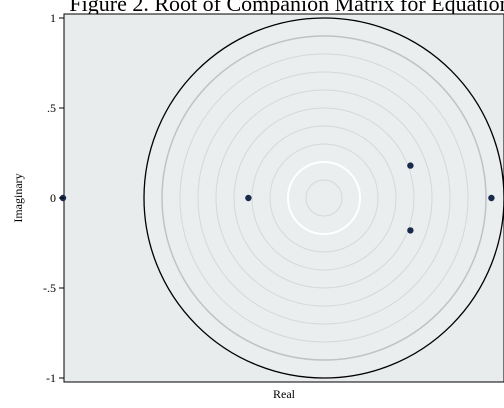  I want to click on y-axis-title: Imaginary, so click(18, 197).